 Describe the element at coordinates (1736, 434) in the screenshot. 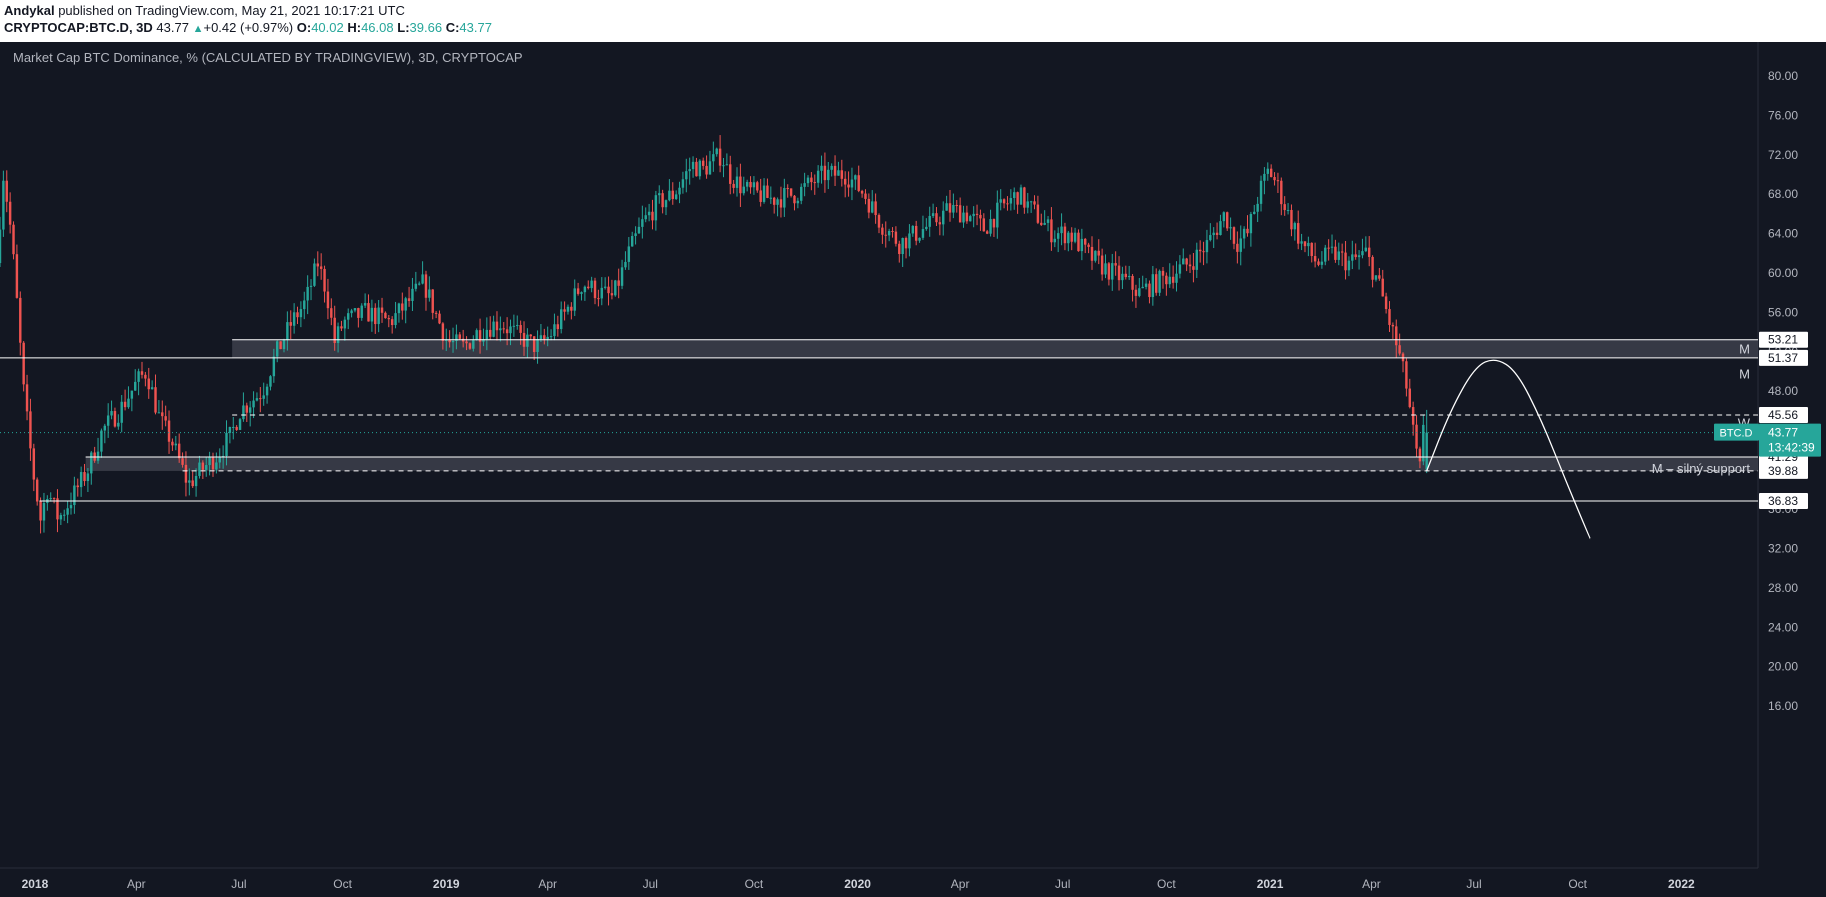

I see `symbol-tag-text: BTC.D` at that location.